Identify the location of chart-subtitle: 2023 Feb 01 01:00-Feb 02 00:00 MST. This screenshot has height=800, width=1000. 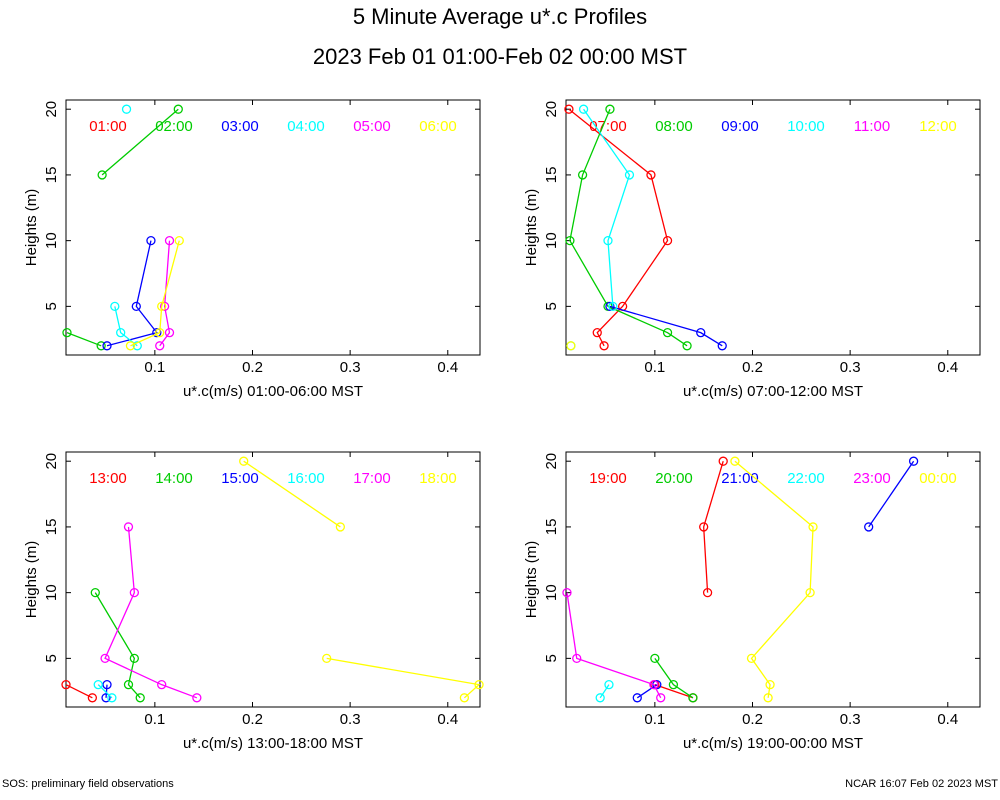
(500, 56).